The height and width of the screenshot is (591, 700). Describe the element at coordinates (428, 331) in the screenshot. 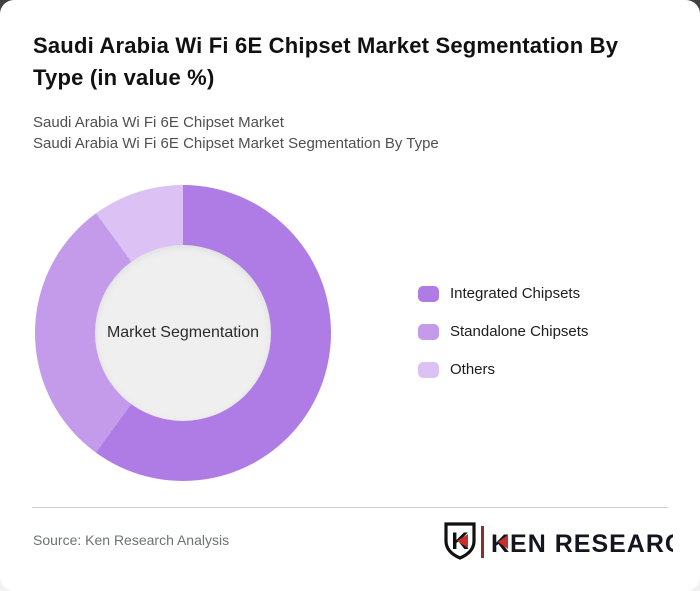

I see `legend-swatch-standalone-chipsets` at that location.